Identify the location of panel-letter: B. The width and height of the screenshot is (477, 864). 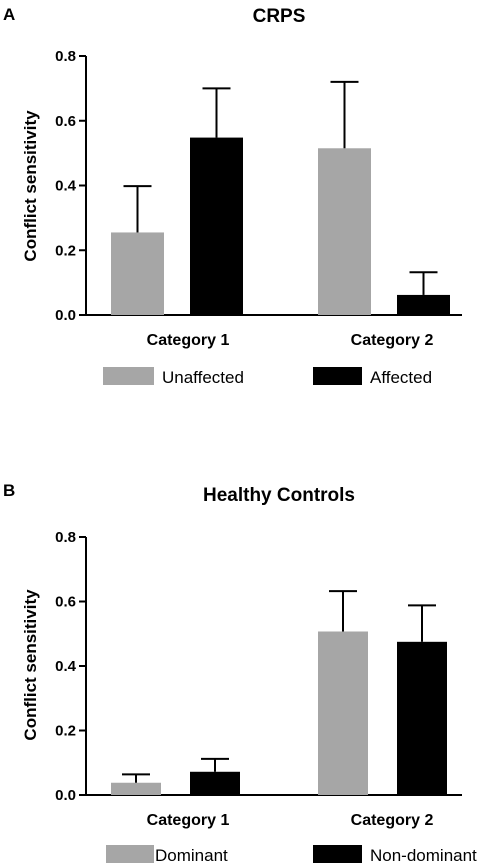
(9, 490).